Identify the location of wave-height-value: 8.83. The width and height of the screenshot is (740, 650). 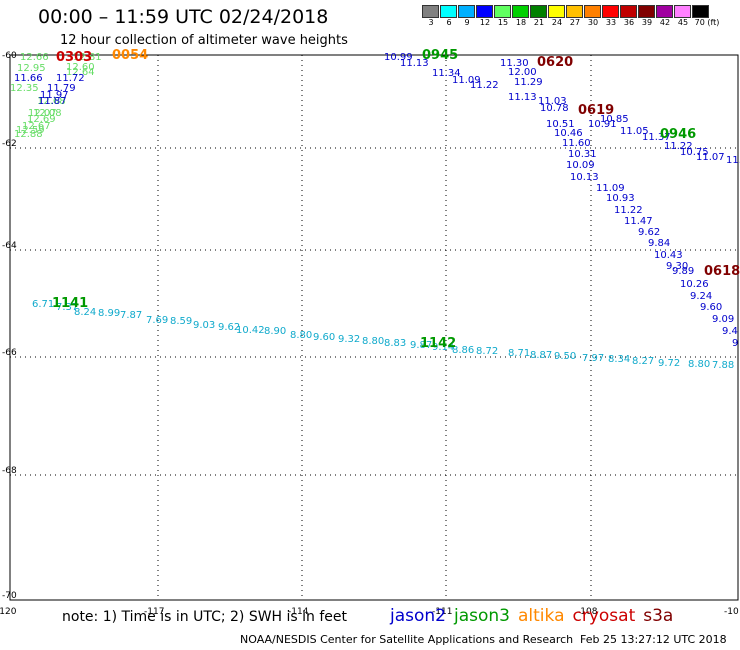
(395, 343).